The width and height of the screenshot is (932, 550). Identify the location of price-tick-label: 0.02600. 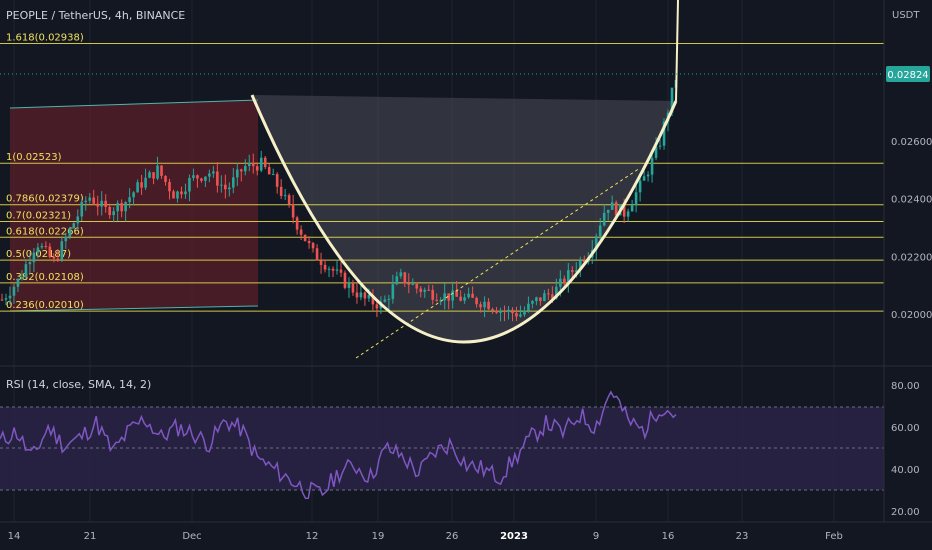
(911, 142).